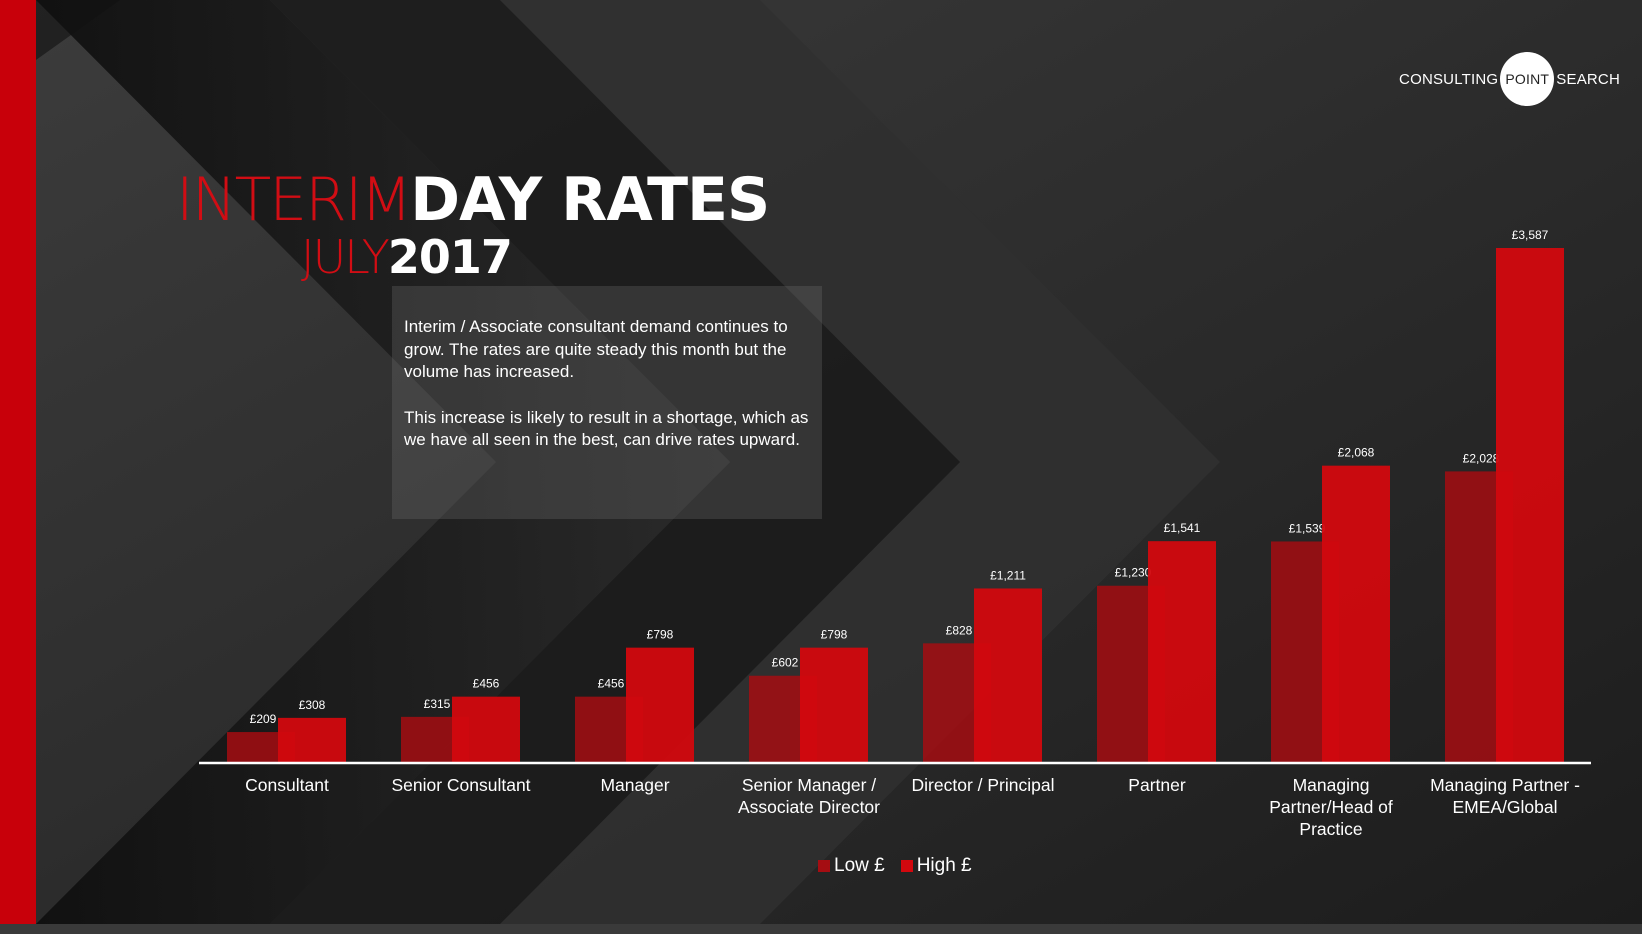 The width and height of the screenshot is (1642, 934). Describe the element at coordinates (1157, 785) in the screenshot. I see `category-label-5: Partner` at that location.